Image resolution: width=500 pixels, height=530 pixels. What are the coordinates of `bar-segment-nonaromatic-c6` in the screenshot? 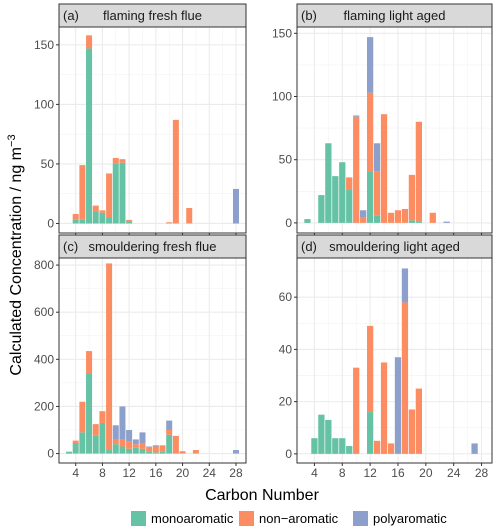 It's located at (89, 42).